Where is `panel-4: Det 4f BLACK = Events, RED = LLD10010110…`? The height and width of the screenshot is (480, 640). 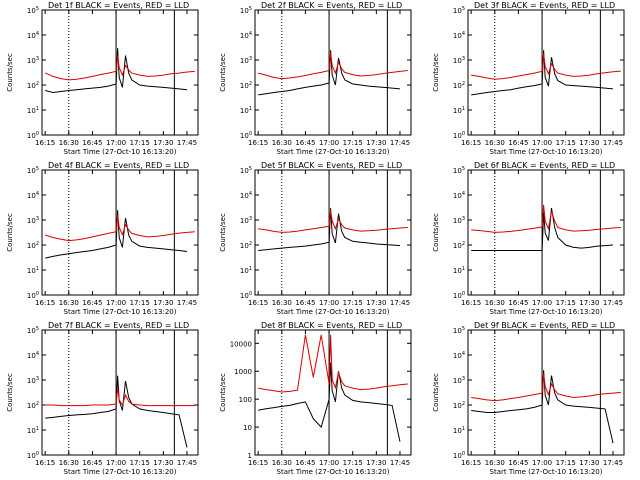
panel-4: Det 4f BLACK = Events, RED = LLD10010110… is located at coordinates (102, 238).